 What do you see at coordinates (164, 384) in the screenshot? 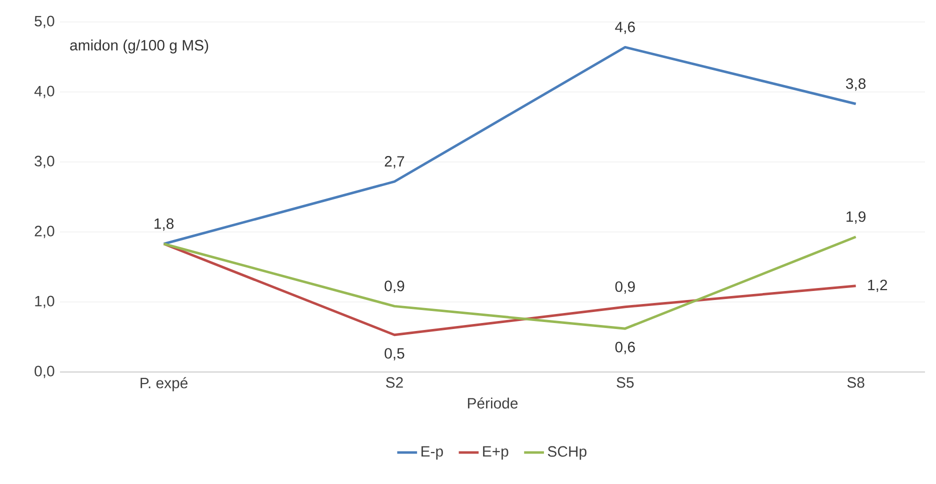
I see `x-tick-label: P. expé` at bounding box center [164, 384].